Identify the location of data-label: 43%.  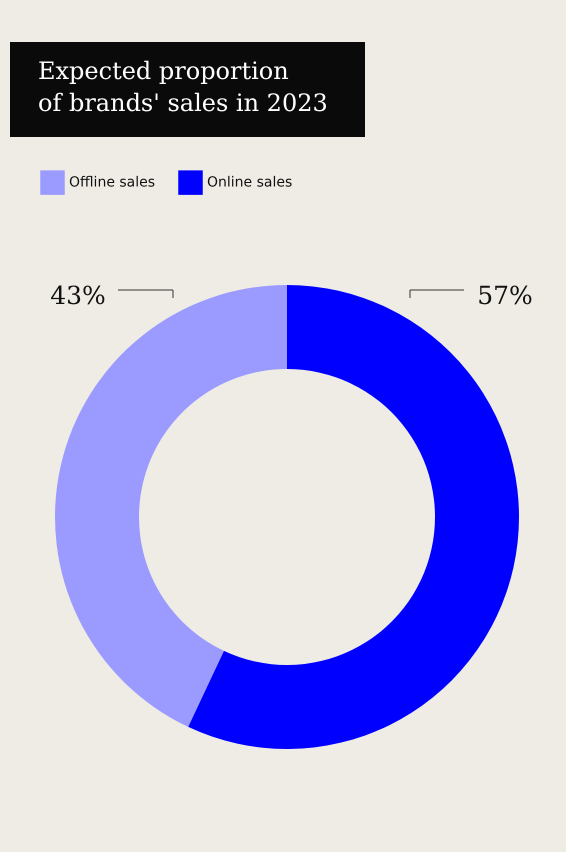
(78, 295).